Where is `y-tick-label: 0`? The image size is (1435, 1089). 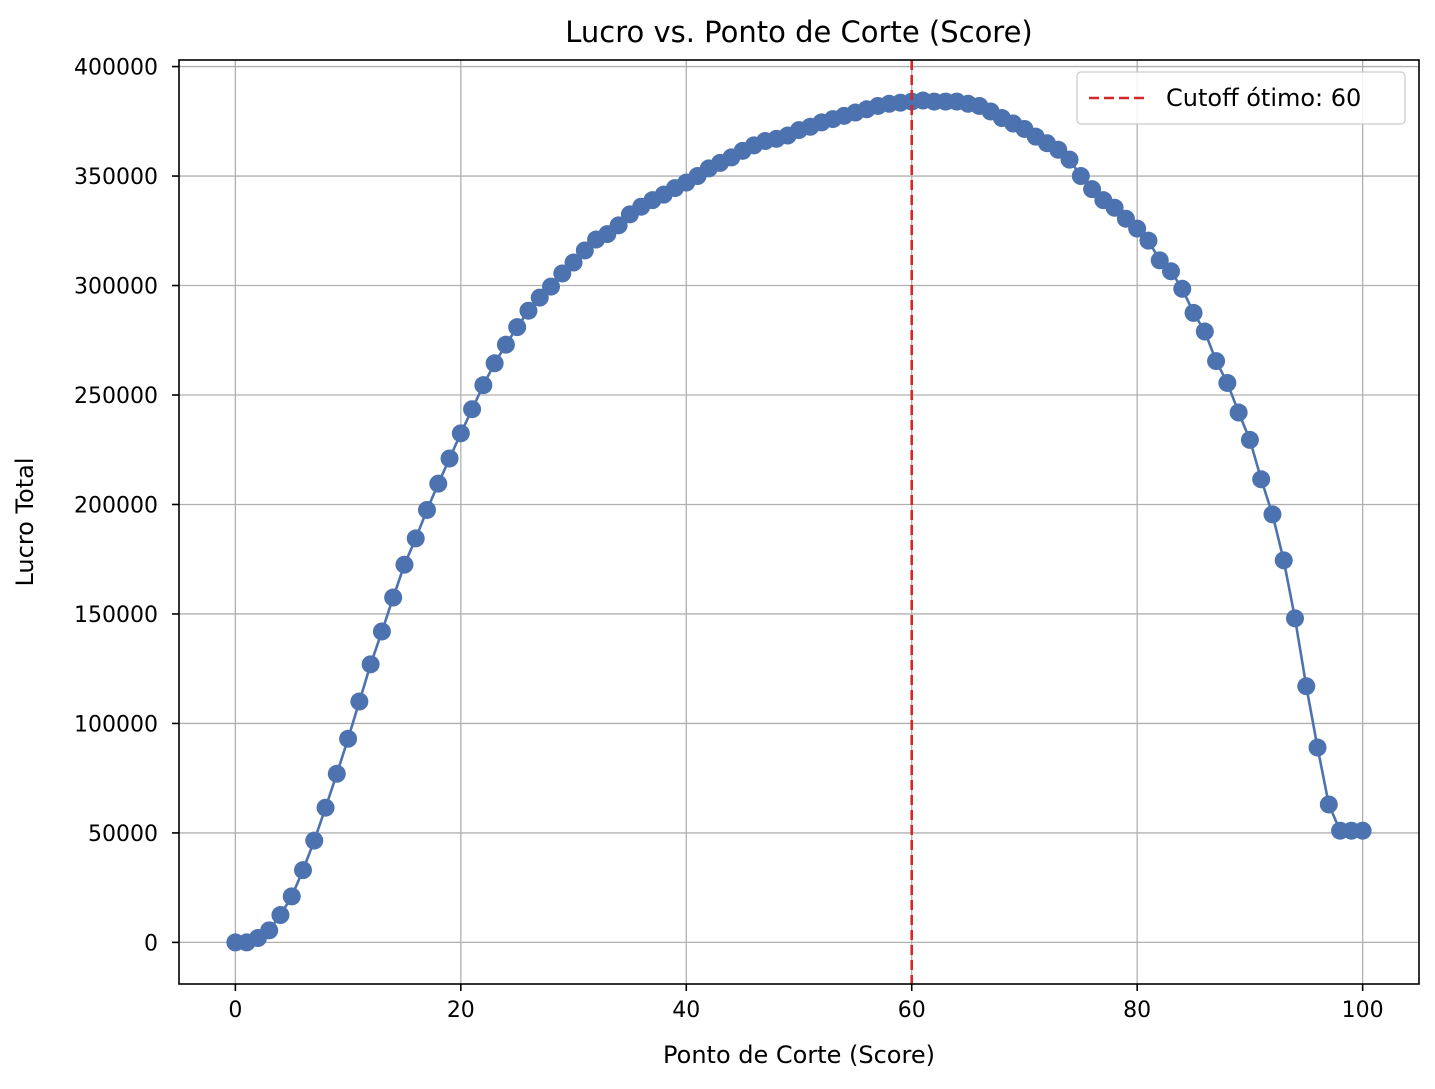 y-tick-label: 0 is located at coordinates (151, 943).